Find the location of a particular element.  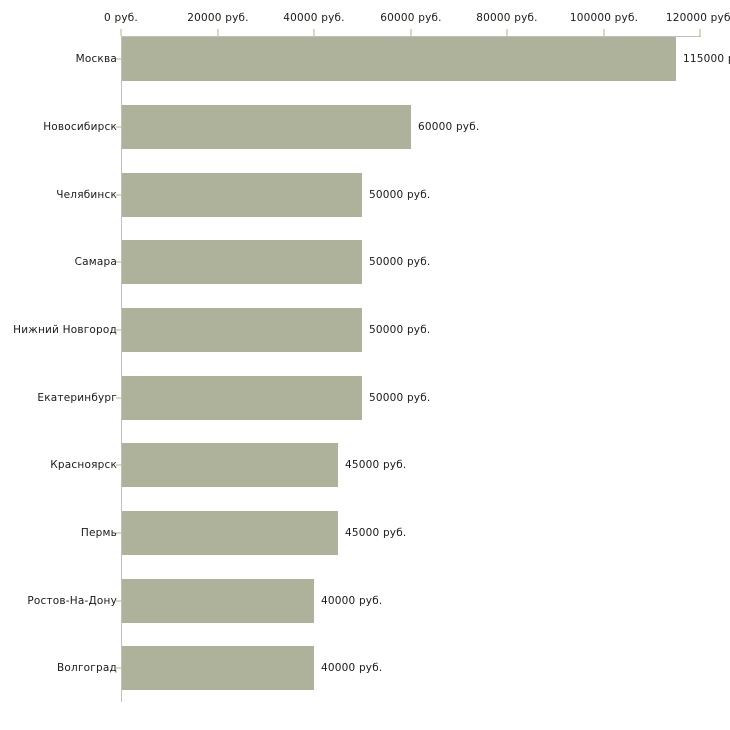

y-axis-line is located at coordinates (121, 369).